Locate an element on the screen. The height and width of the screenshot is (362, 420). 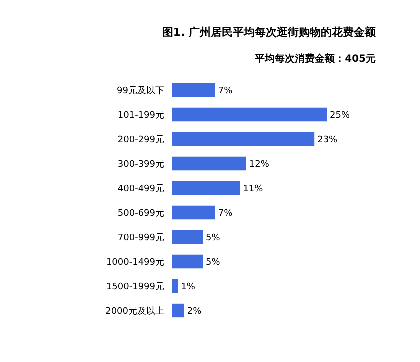
data-label: 25% is located at coordinates (340, 115).